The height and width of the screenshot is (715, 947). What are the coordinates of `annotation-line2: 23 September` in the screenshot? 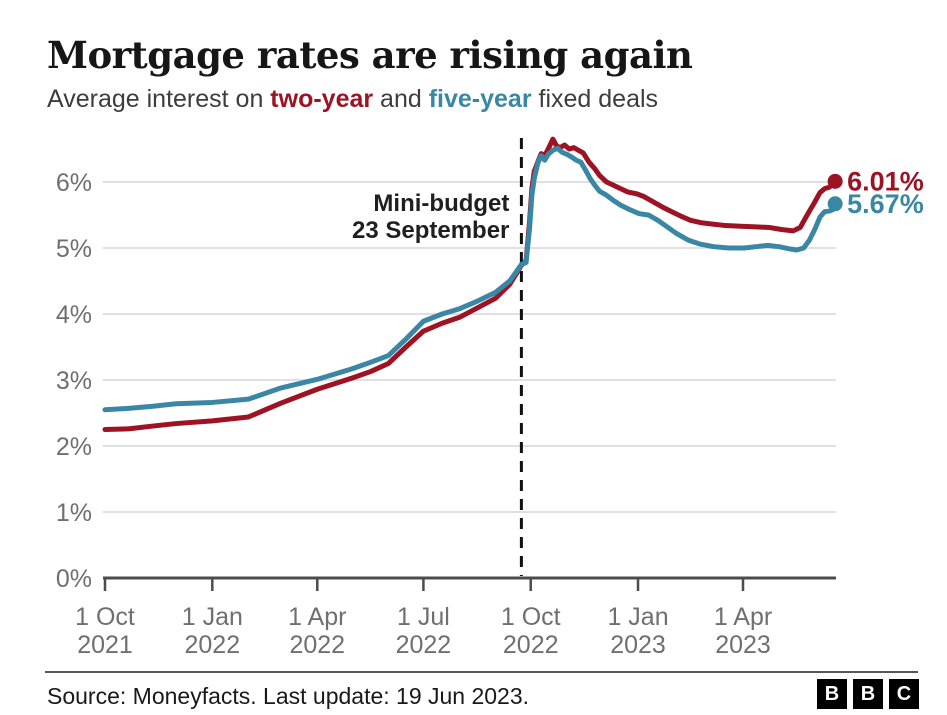 It's located at (430, 230).